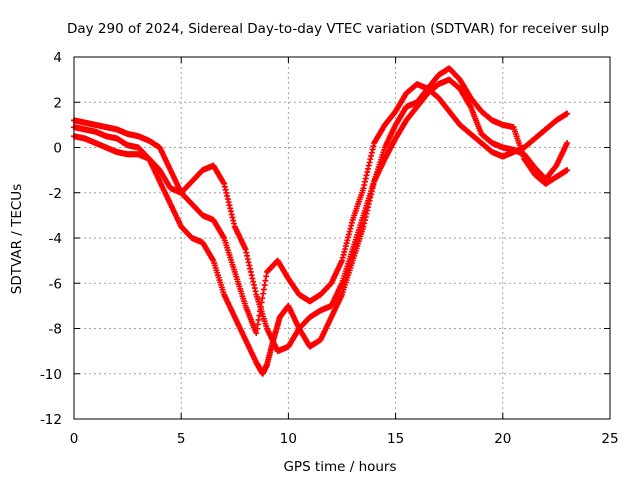 Image resolution: width=640 pixels, height=480 pixels. What do you see at coordinates (51, 420) in the screenshot?
I see `y-tick-label: -12` at bounding box center [51, 420].